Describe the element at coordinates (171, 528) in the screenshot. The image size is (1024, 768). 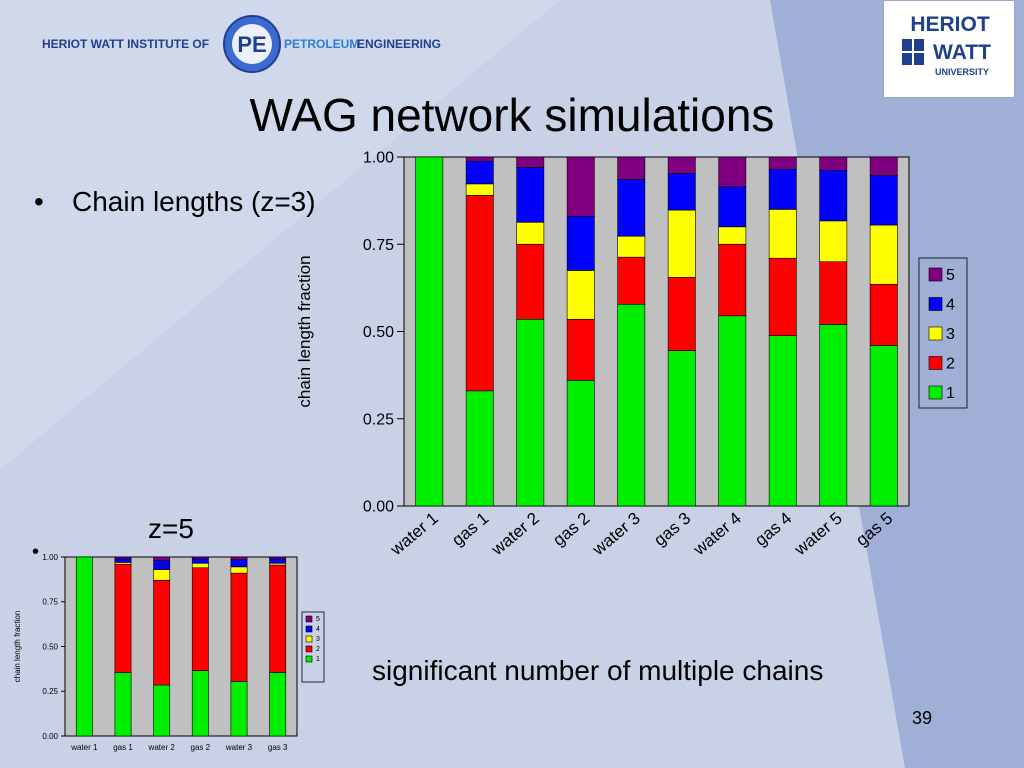
I see `z5-label: z=5` at that location.